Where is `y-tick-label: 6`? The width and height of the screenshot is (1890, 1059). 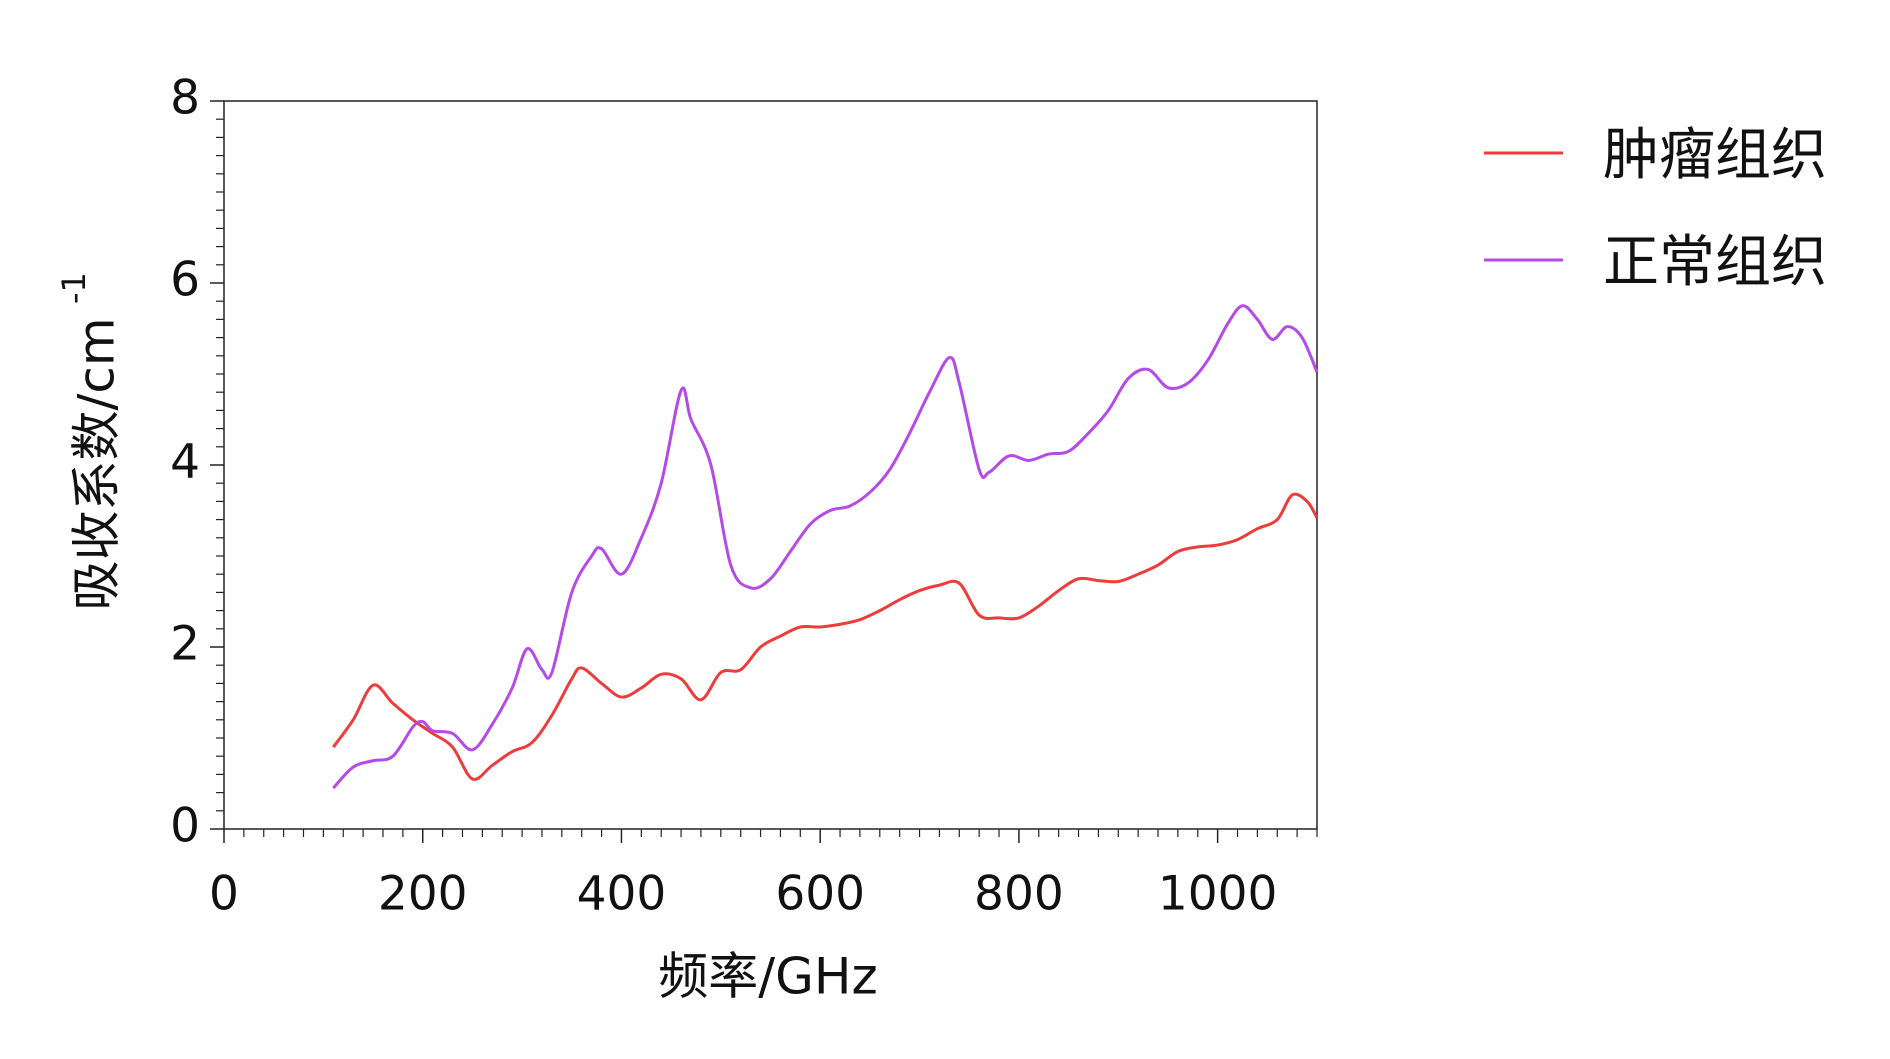
y-tick-label: 6 is located at coordinates (185, 280).